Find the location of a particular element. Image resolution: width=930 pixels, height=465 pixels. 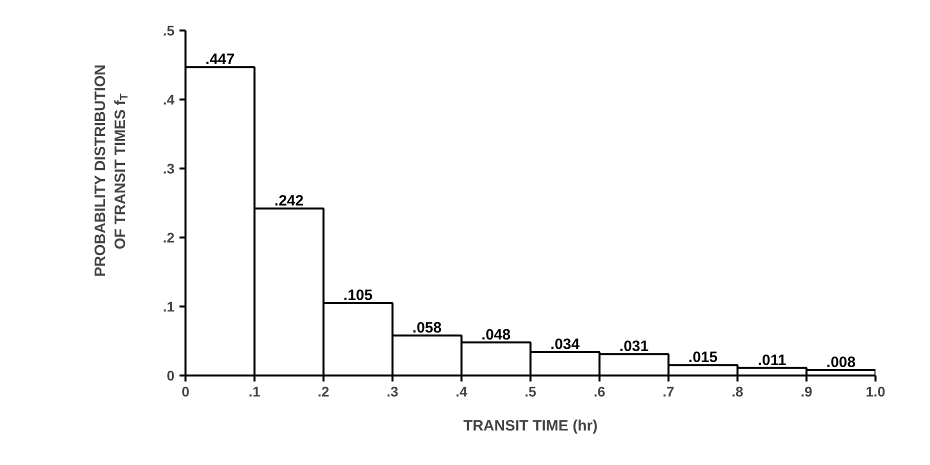

y-tick-label: .1 is located at coordinates (168, 306).